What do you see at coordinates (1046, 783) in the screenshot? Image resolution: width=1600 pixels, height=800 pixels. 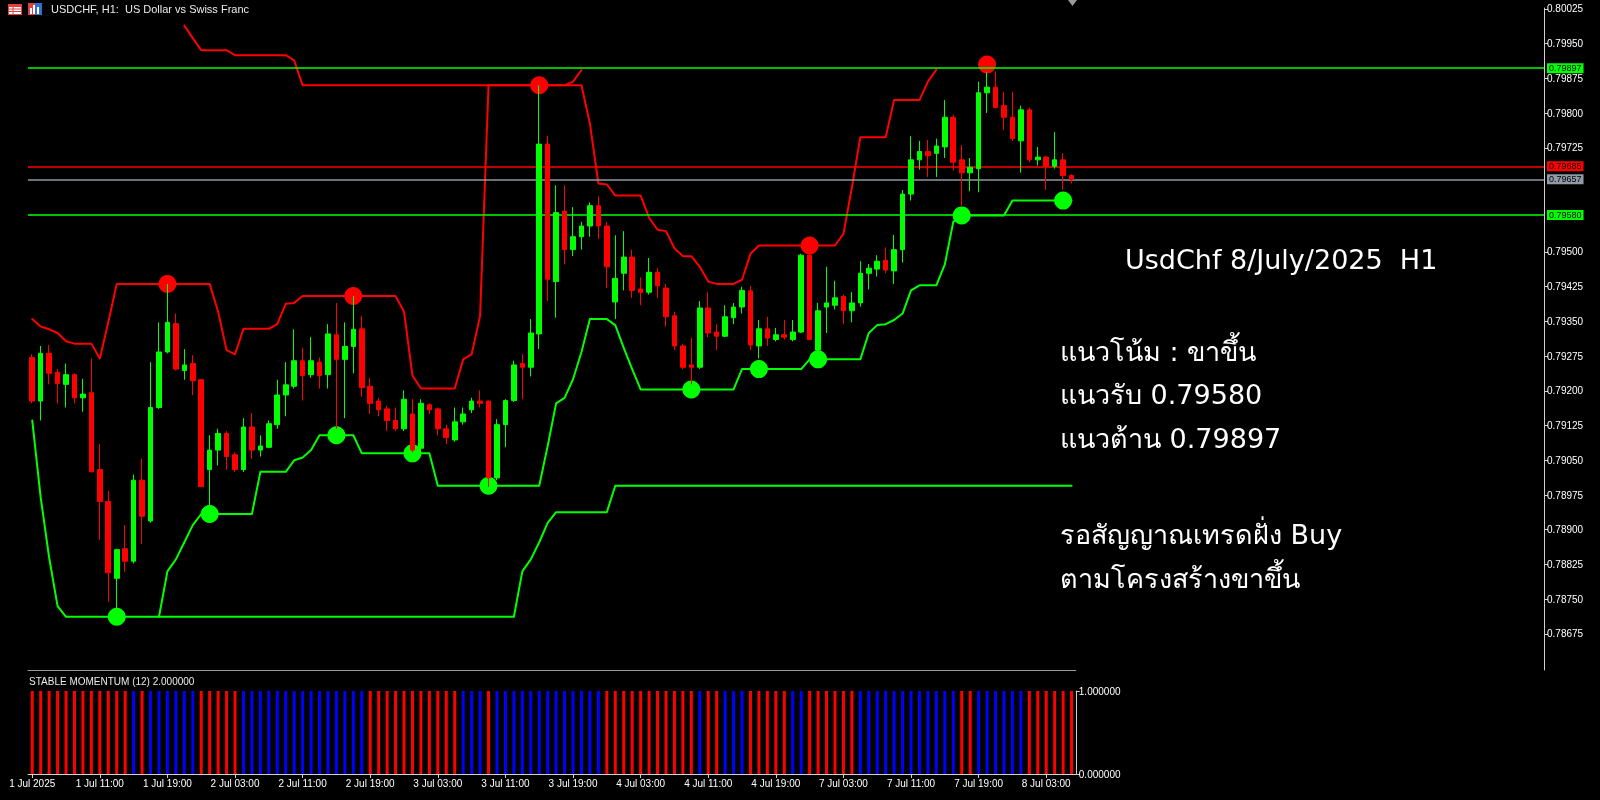 I see `x-tick-label: 8 Jul 03:00` at bounding box center [1046, 783].